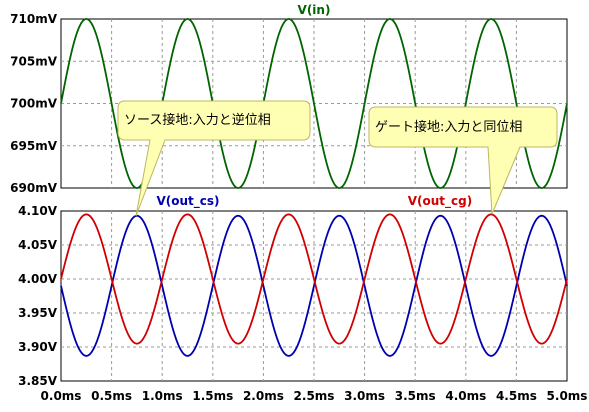 This screenshot has width=589, height=412. I want to click on x-tick-label: 2.5ms, so click(314, 396).